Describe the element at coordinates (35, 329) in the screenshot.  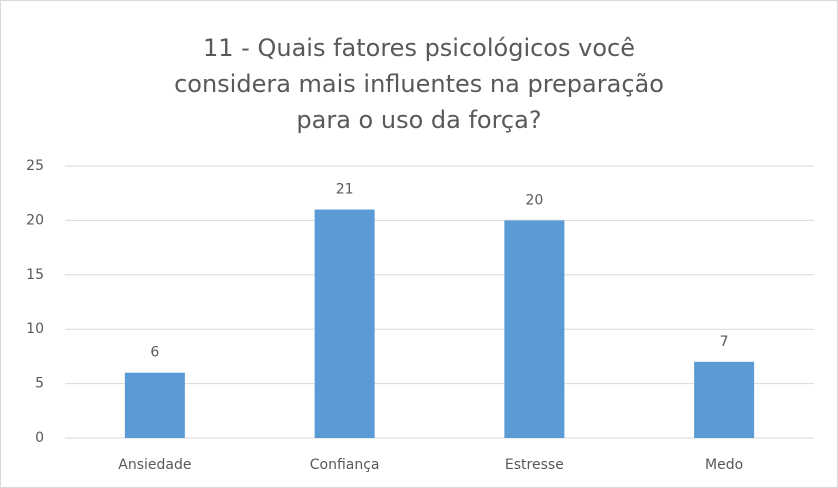
I see `y-tick-label: 10` at that location.